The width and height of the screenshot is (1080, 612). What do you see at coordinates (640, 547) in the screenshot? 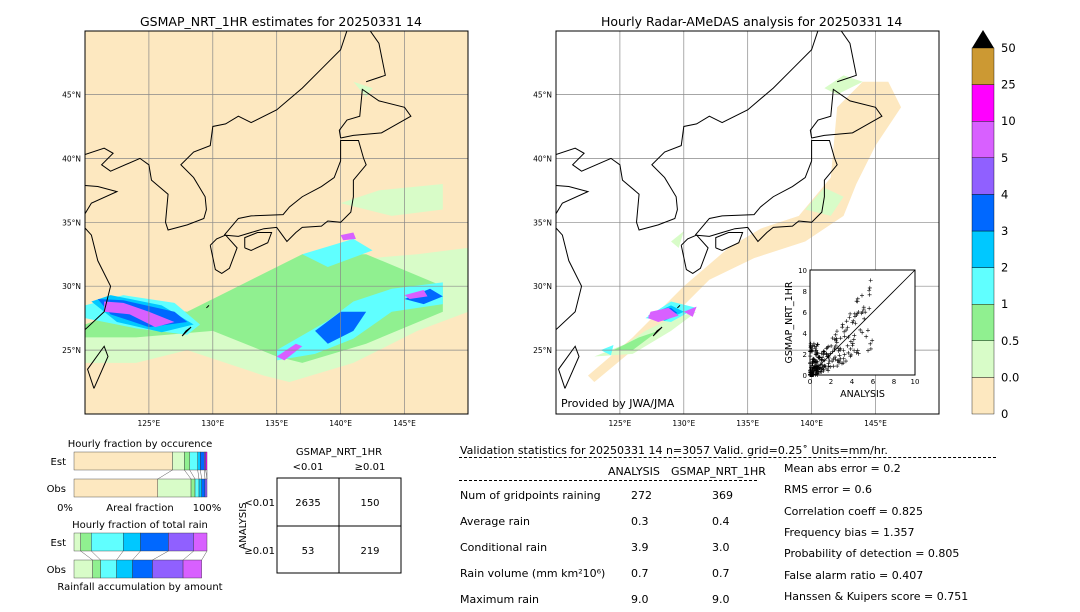
I see `stat-analysis-value: 3.9` at bounding box center [640, 547].